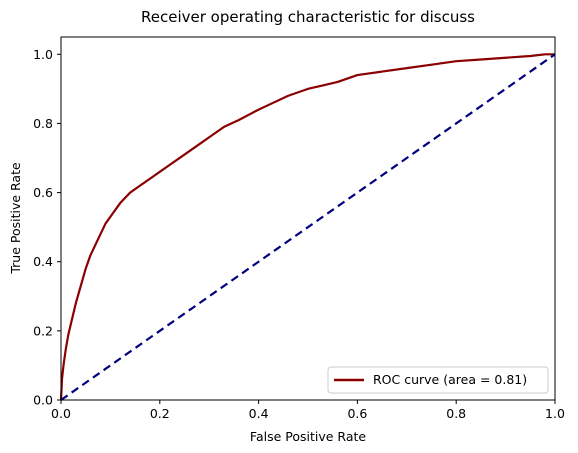 The image size is (578, 453). I want to click on y-tick-label: 0.2, so click(43, 330).